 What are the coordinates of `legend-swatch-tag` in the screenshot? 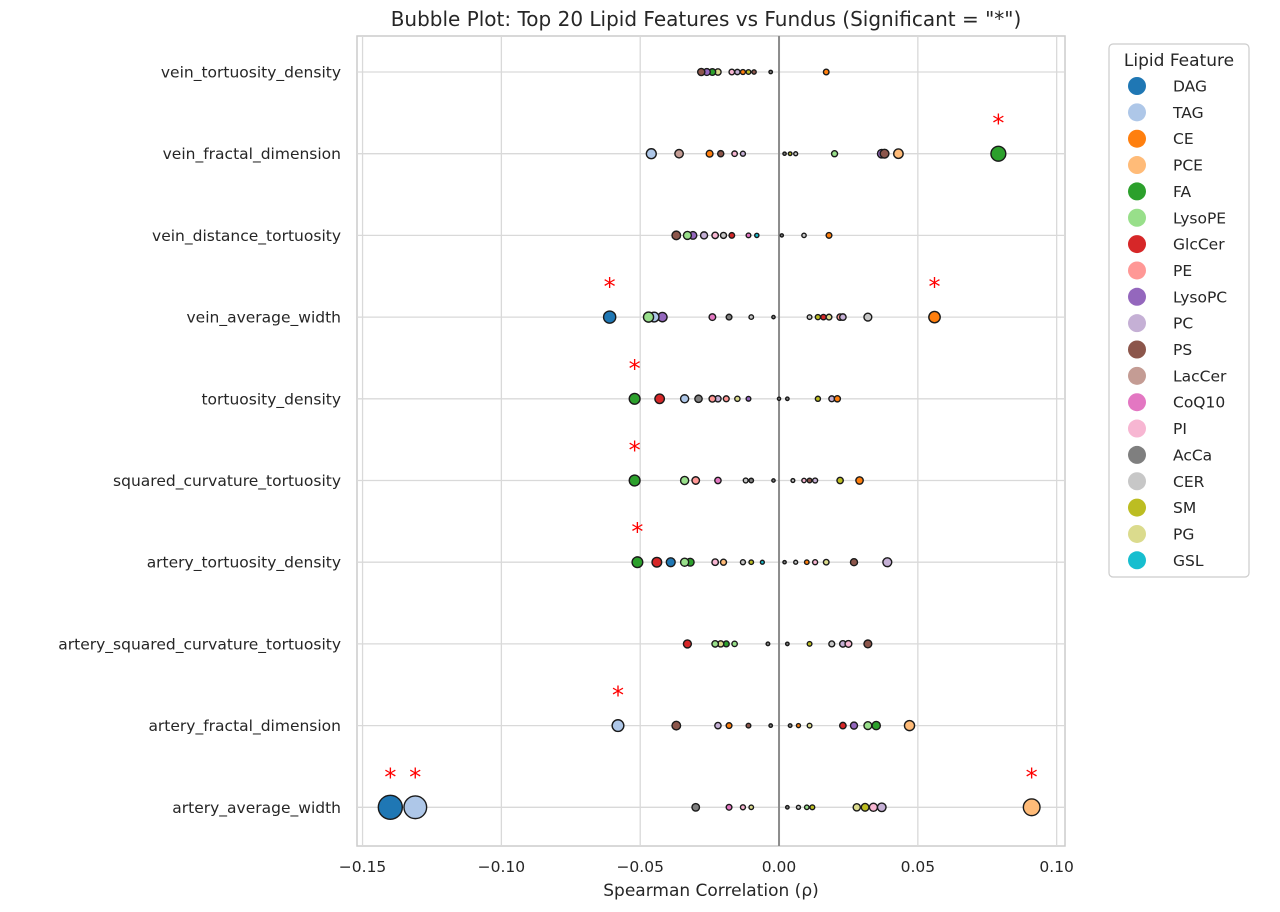 It's located at (1137, 112).